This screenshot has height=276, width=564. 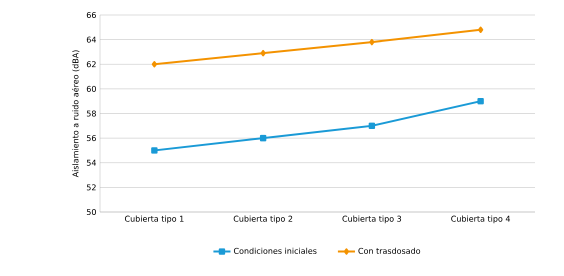 What do you see at coordinates (91, 138) in the screenshot?
I see `y-tick-label: 56` at bounding box center [91, 138].